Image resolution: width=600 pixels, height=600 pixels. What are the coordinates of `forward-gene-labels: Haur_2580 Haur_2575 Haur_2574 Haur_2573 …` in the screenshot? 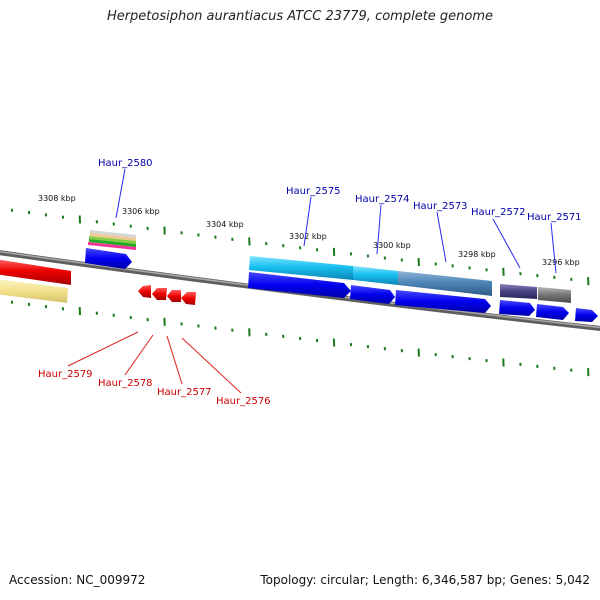 It's located at (340, 190).